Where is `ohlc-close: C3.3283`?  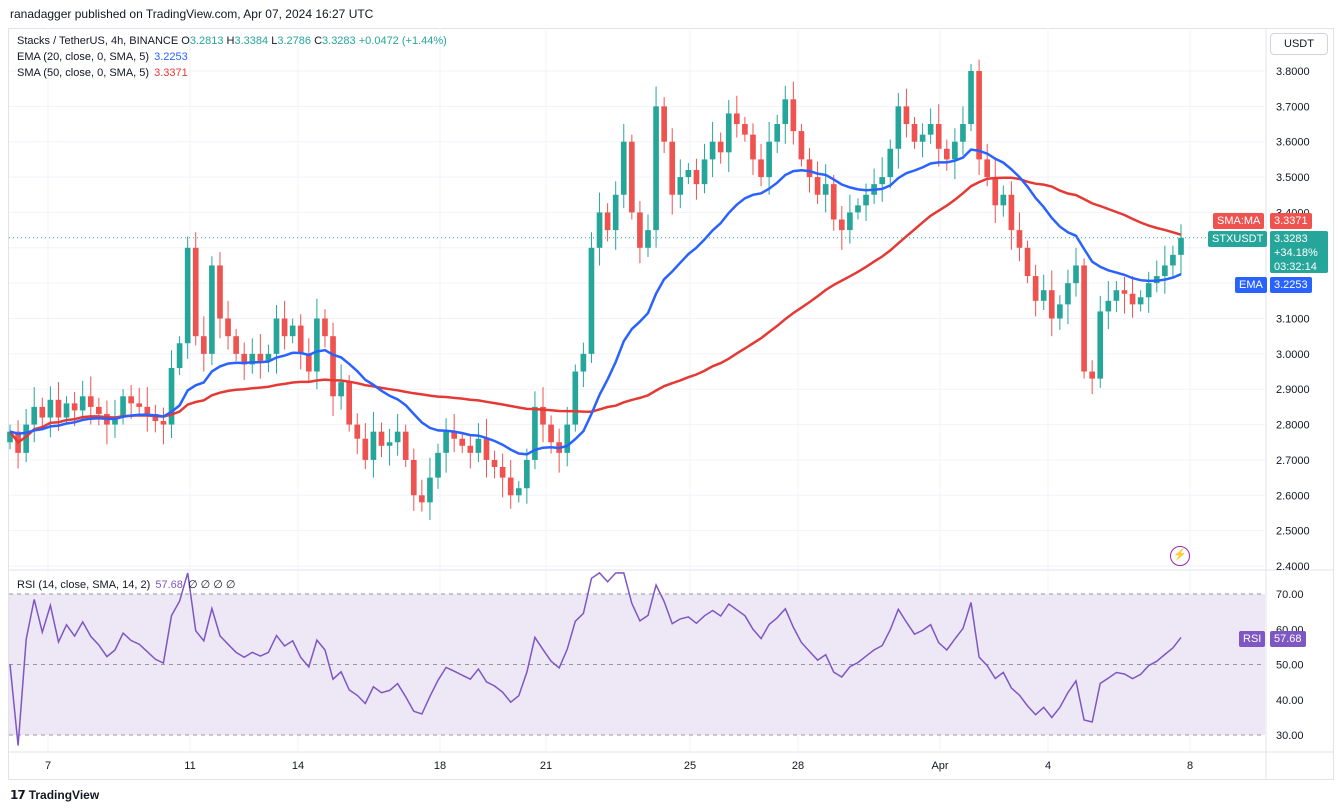 ohlc-close: C3.3283 is located at coordinates (335, 41).